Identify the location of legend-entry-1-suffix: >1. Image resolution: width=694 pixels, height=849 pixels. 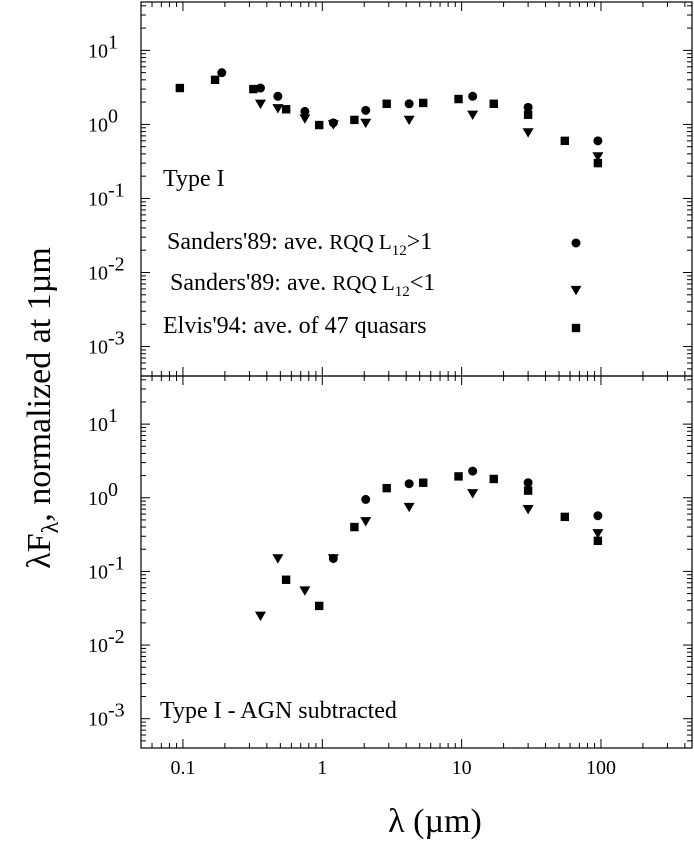
(420, 242).